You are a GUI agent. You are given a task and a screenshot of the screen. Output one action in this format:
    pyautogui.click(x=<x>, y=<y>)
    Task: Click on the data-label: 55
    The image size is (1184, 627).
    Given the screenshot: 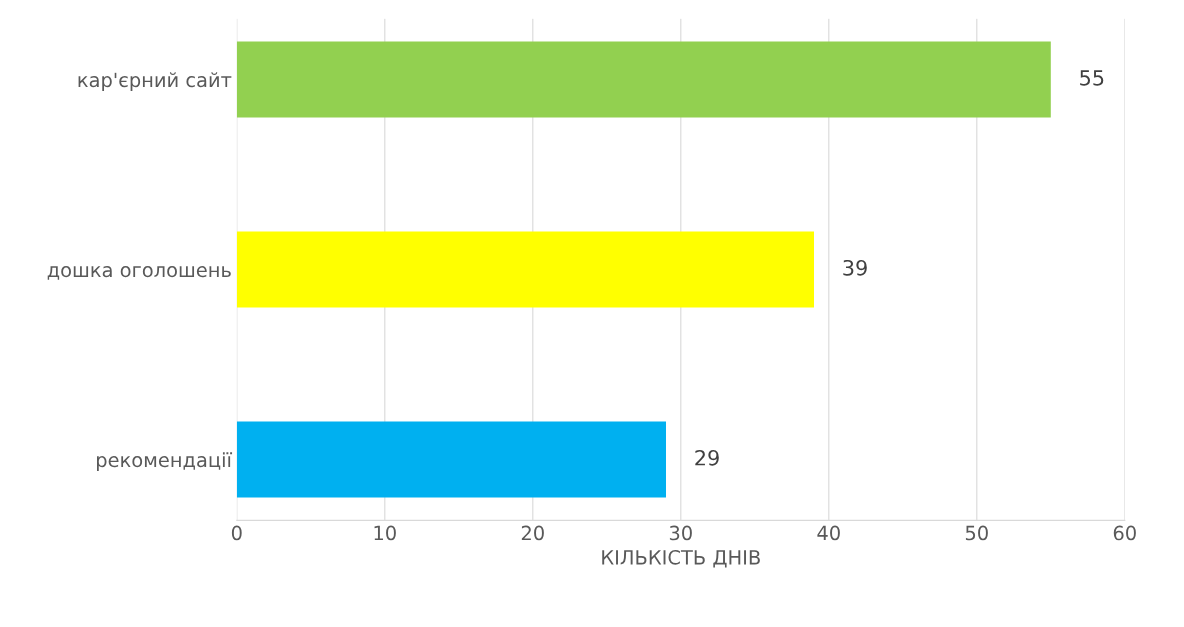 What is the action you would take?
    pyautogui.click(x=1092, y=78)
    